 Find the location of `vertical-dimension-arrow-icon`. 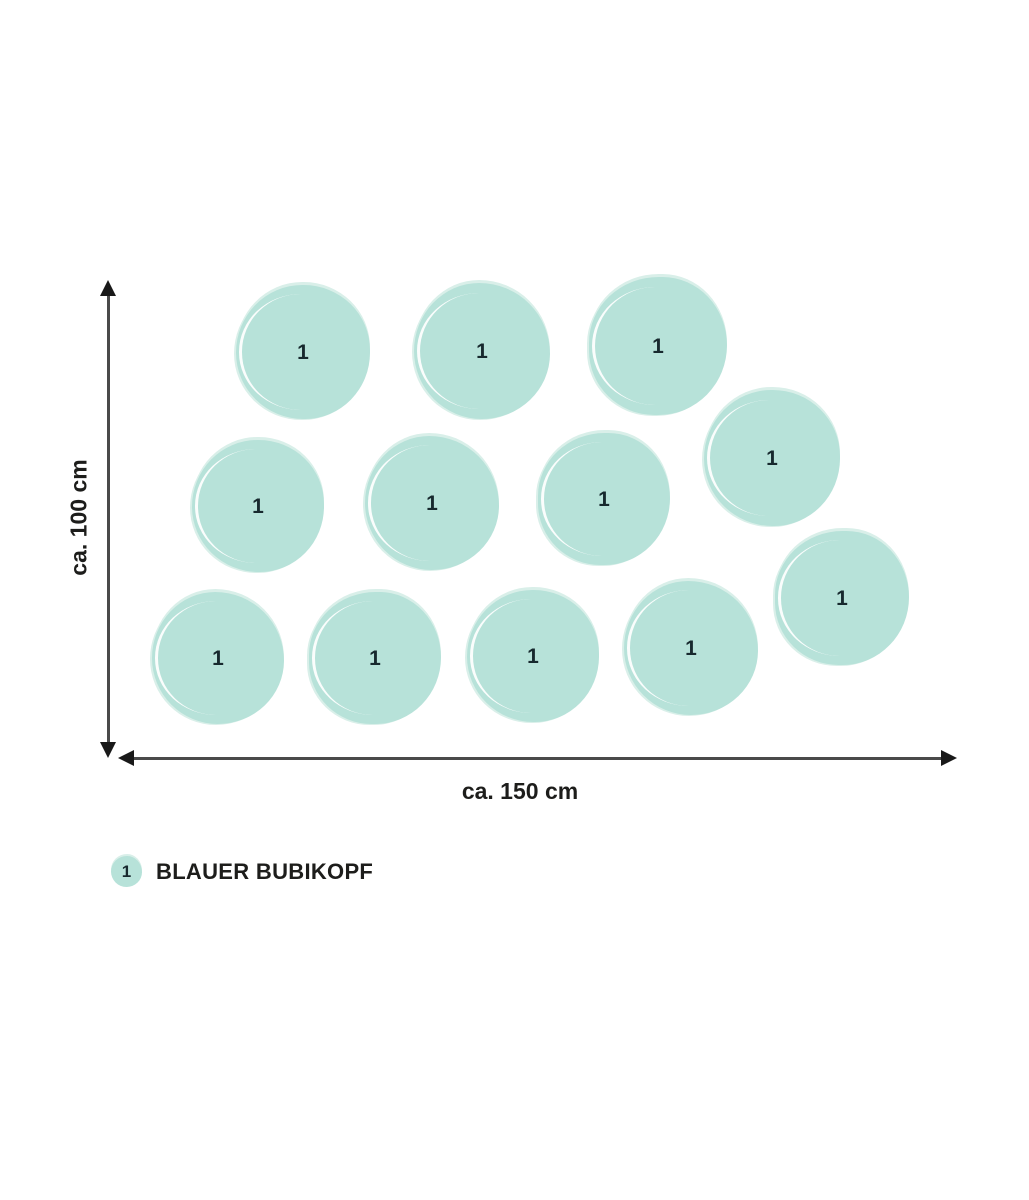

vertical-dimension-arrow-icon is located at coordinates (108, 519).